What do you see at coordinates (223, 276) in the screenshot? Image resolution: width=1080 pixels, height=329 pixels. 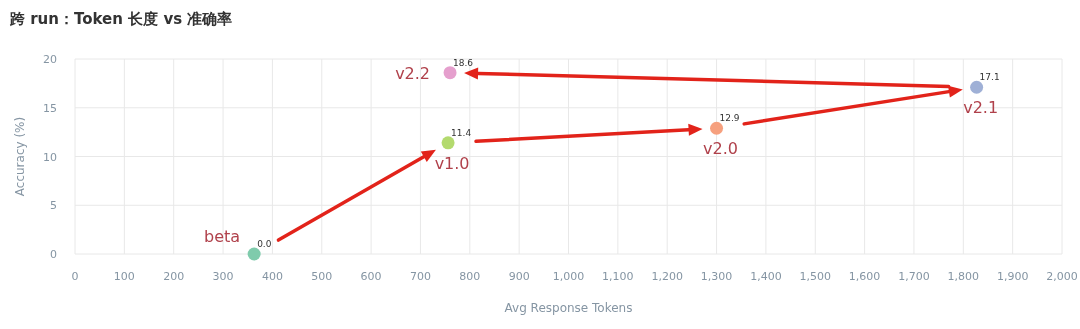 I see `x-tick-label: 300` at bounding box center [223, 276].